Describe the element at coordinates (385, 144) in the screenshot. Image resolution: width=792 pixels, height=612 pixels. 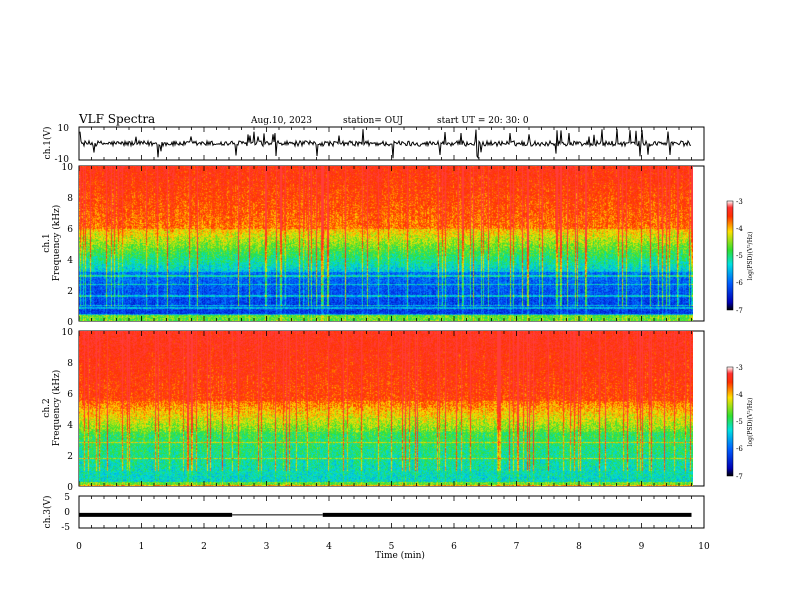
I see `waveform-ch1-trace` at that location.